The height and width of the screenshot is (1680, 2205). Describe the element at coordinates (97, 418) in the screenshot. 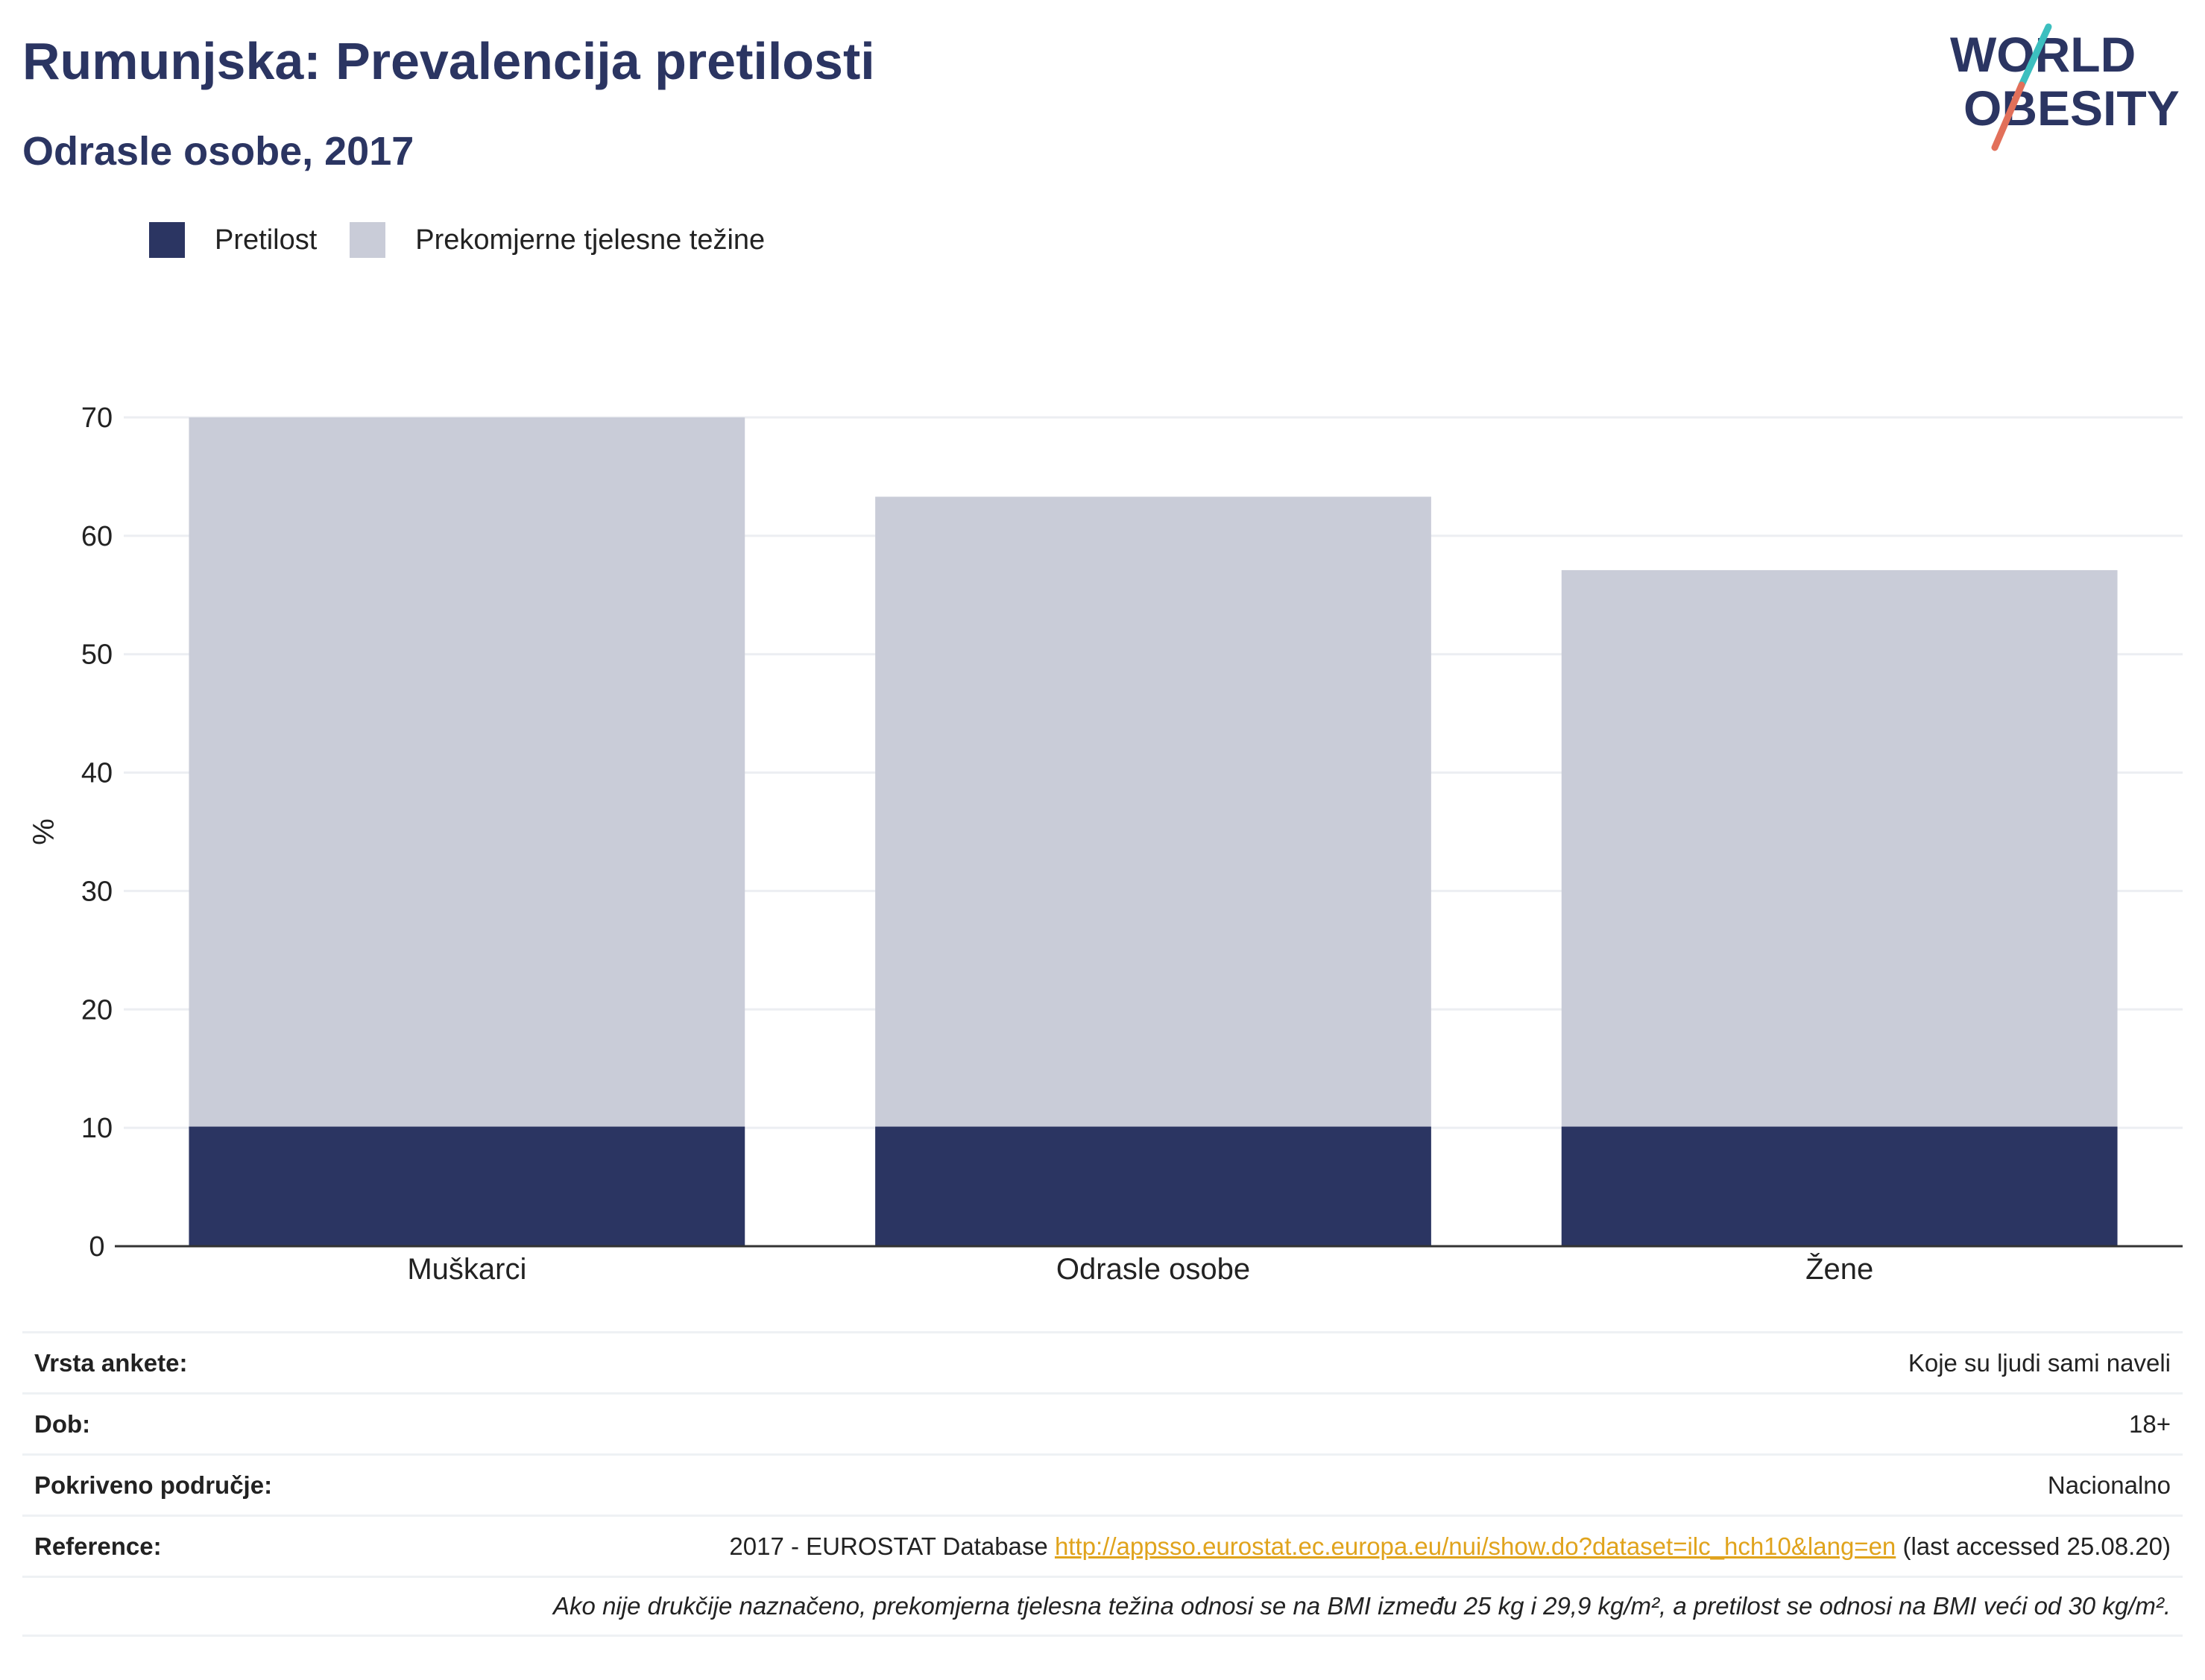

I see `y-tick-label: 70` at that location.